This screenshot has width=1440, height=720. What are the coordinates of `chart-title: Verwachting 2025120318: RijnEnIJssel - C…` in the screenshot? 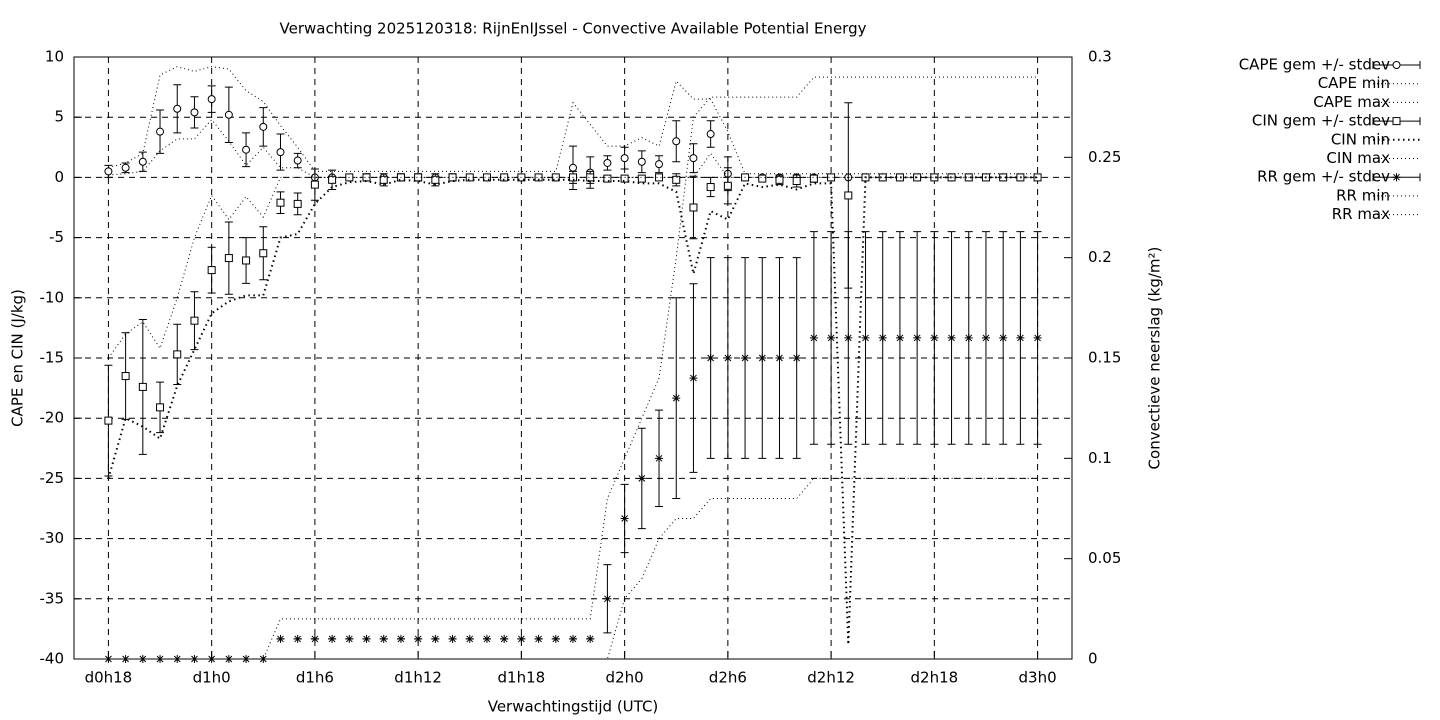 It's located at (573, 29).